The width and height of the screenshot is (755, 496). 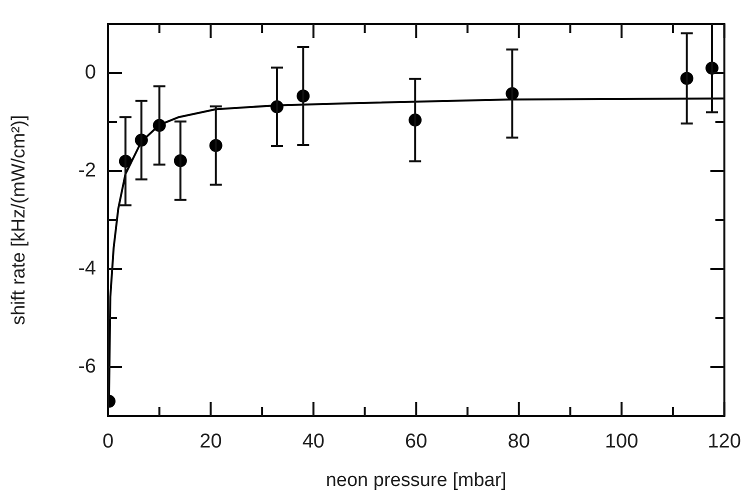 I want to click on x-tick-label: 0, so click(x=108, y=441).